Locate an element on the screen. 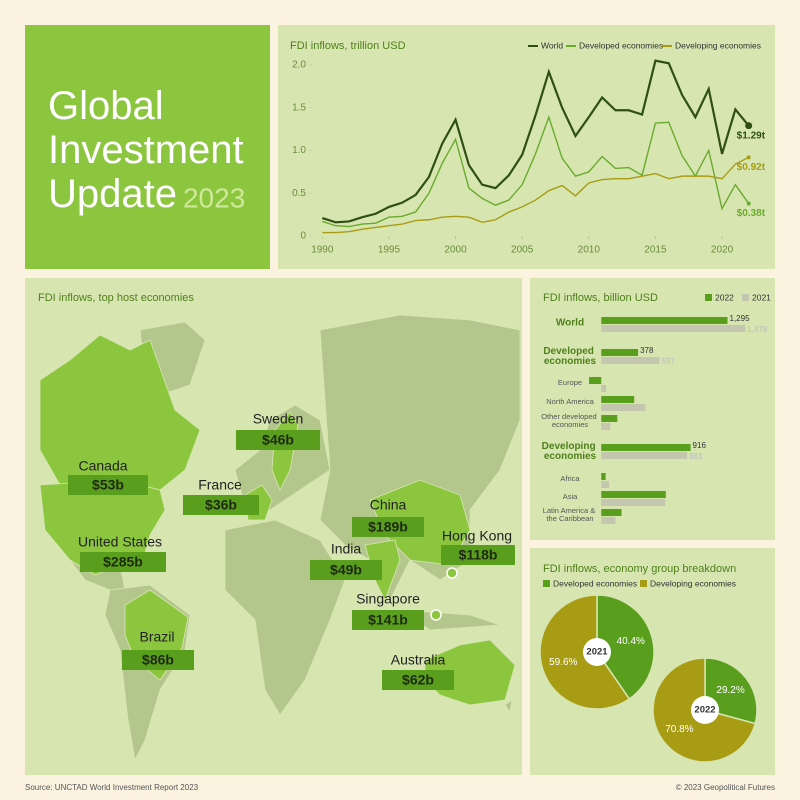  value-label: $46b is located at coordinates (278, 440).